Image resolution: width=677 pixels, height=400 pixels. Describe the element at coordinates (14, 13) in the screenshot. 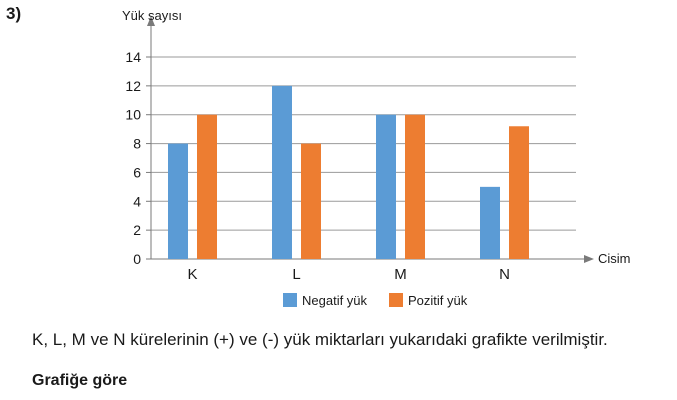

I see `question-number: 3)` at that location.